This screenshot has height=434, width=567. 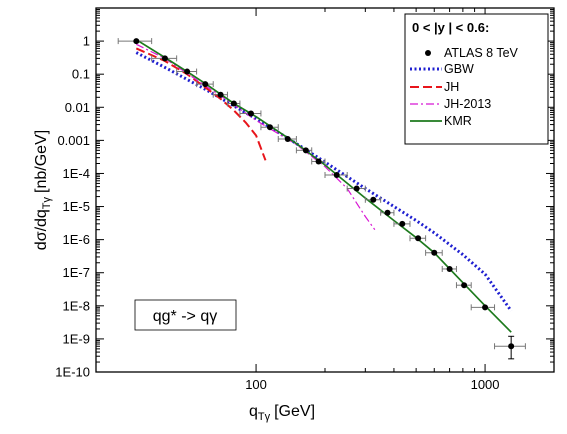 What do you see at coordinates (76, 206) in the screenshot?
I see `y-tick-label: 1E-5` at bounding box center [76, 206].